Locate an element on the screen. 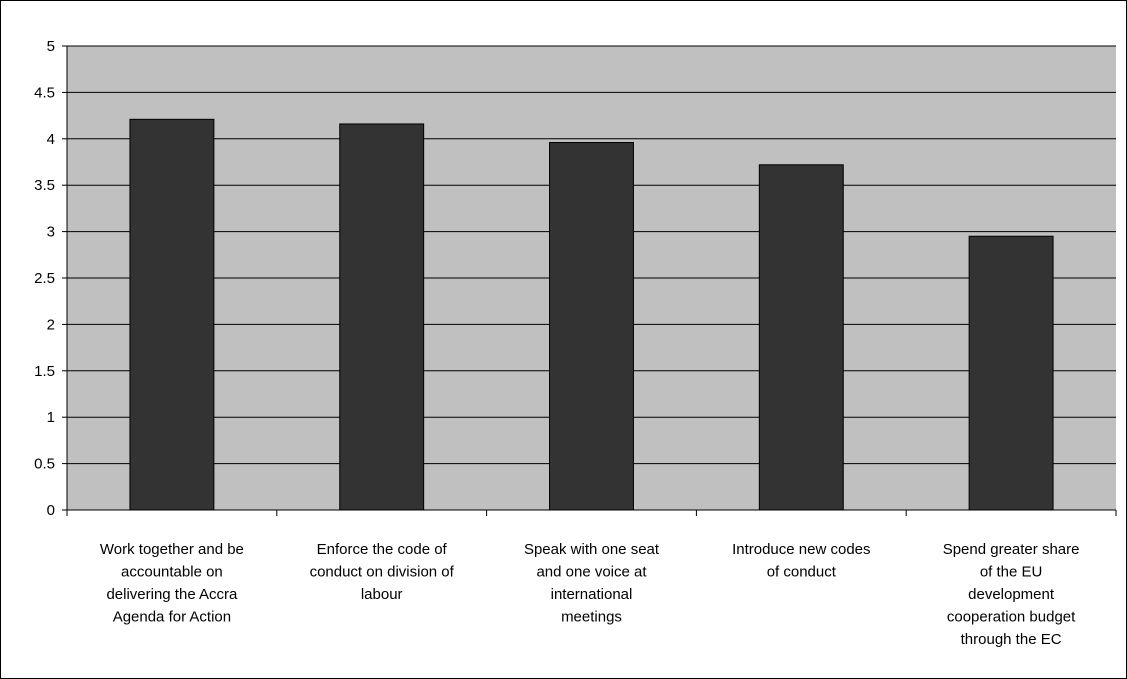 The image size is (1127, 679). y-tick-labels: 0 0.5 1 1.5 2 2.5 3 3.5 4 4.5 5 is located at coordinates (44, 278).